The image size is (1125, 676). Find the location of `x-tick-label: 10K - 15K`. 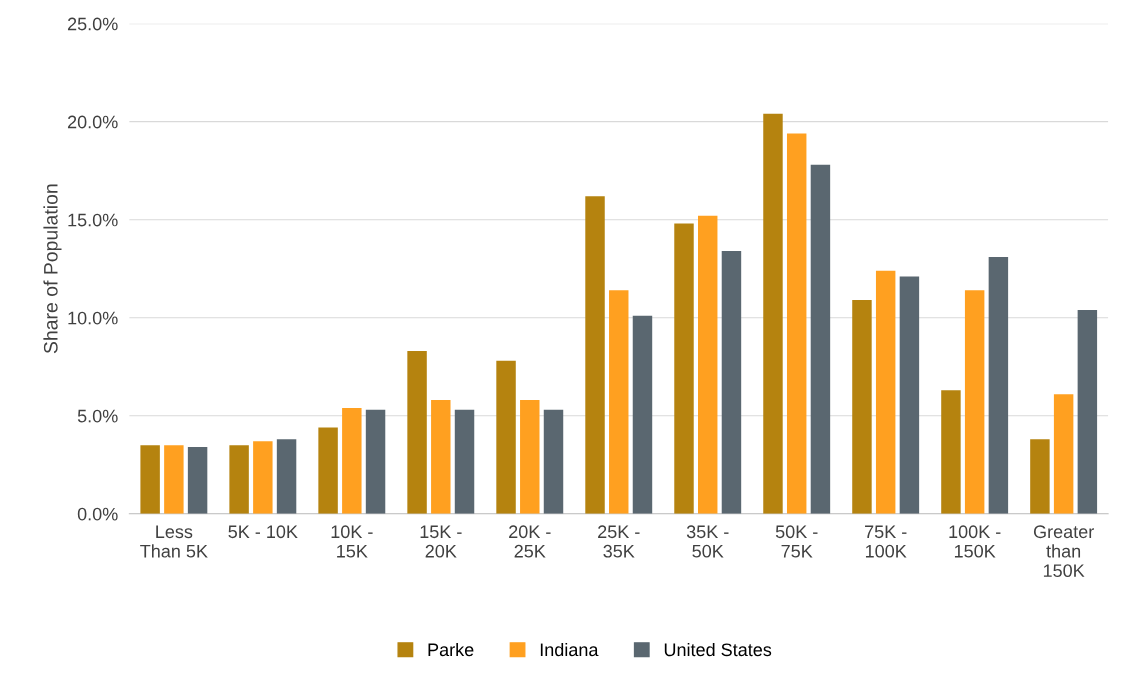

x-tick-label: 10K - 15K is located at coordinates (352, 541).